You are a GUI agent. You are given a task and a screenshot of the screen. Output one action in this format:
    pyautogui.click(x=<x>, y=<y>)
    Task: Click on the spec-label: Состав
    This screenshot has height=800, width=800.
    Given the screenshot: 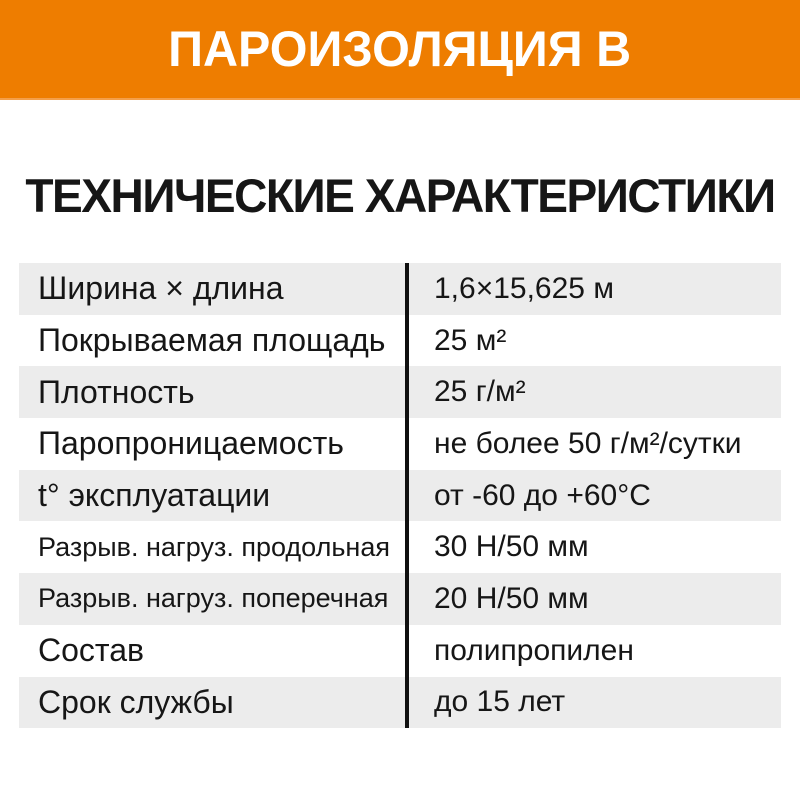 What is the action you would take?
    pyautogui.click(x=91, y=650)
    